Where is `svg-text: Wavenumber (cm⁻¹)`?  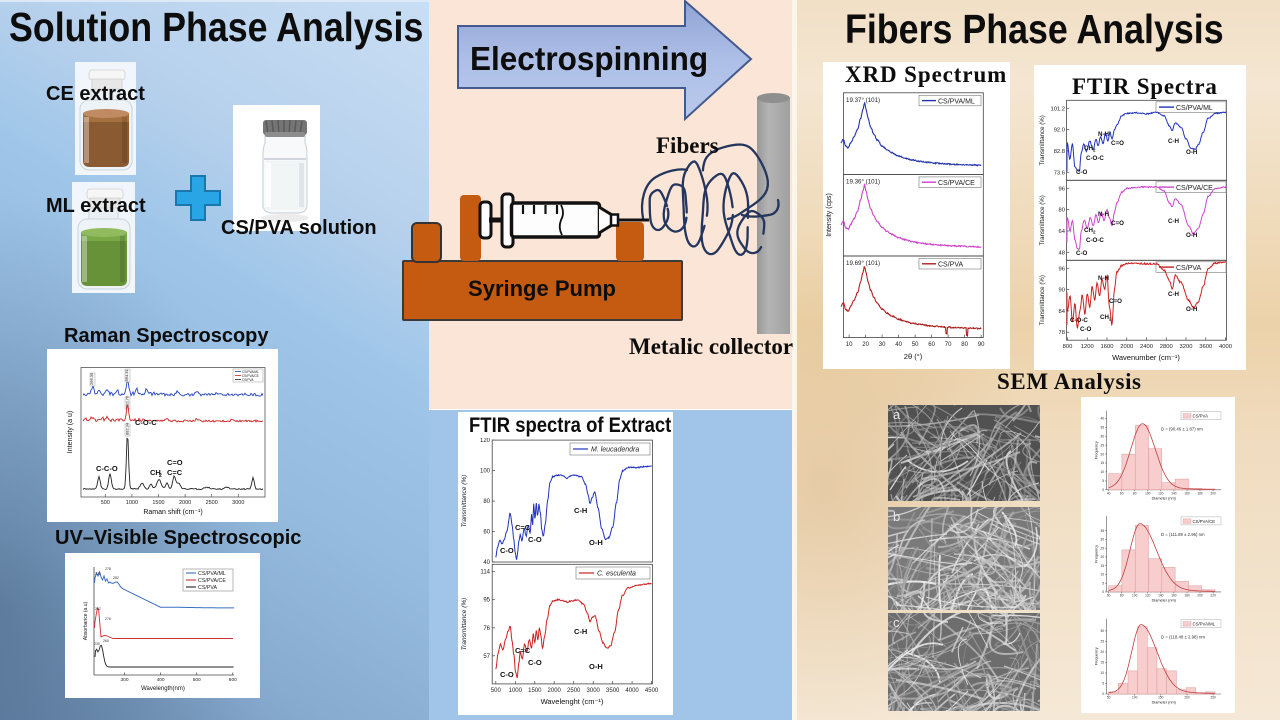 svg-text: Wavenumber (cm⁻¹) is located at coordinates (1146, 357).